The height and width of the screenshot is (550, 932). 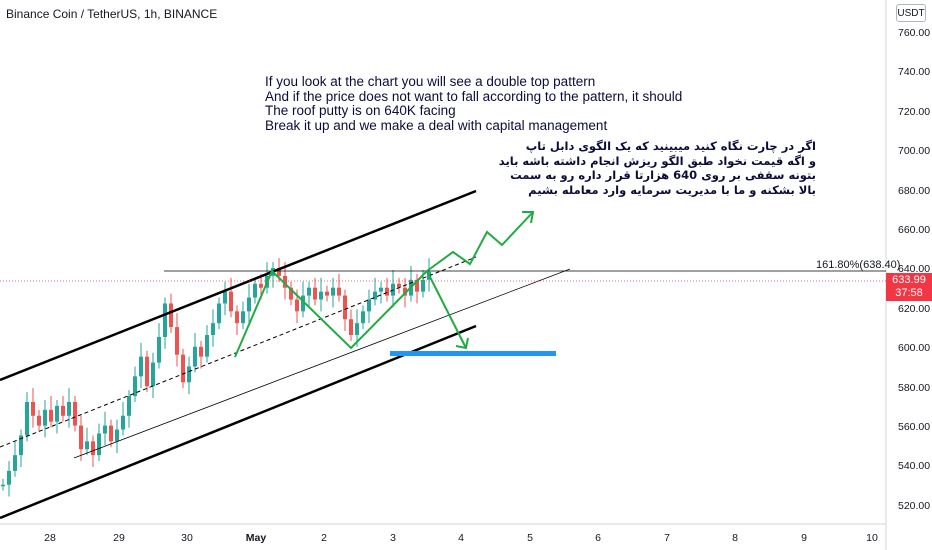 I want to click on time-tick-label: 5, so click(x=530, y=538).